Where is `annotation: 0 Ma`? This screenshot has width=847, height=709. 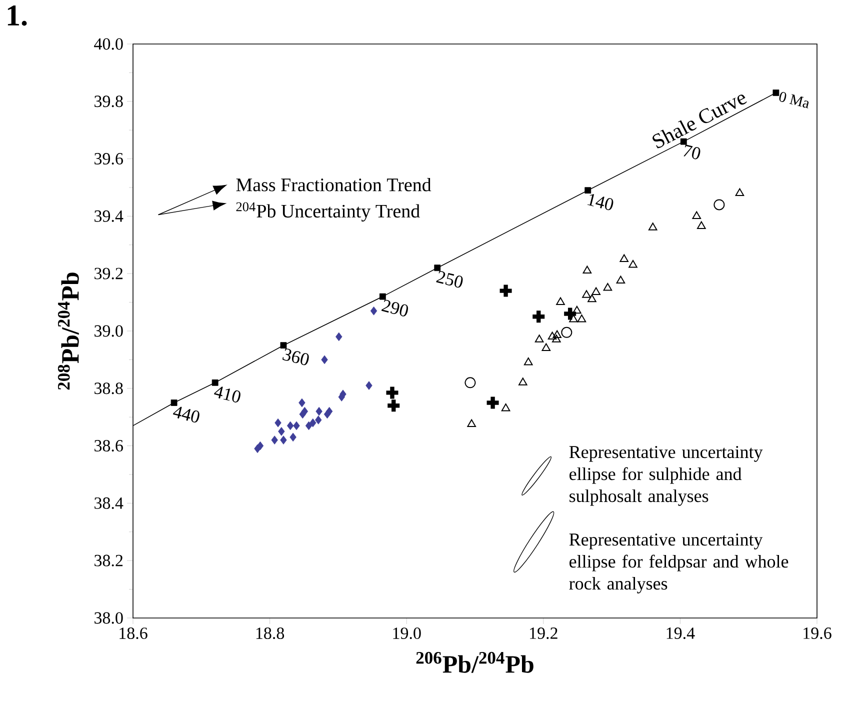 annotation: 0 Ma is located at coordinates (794, 100).